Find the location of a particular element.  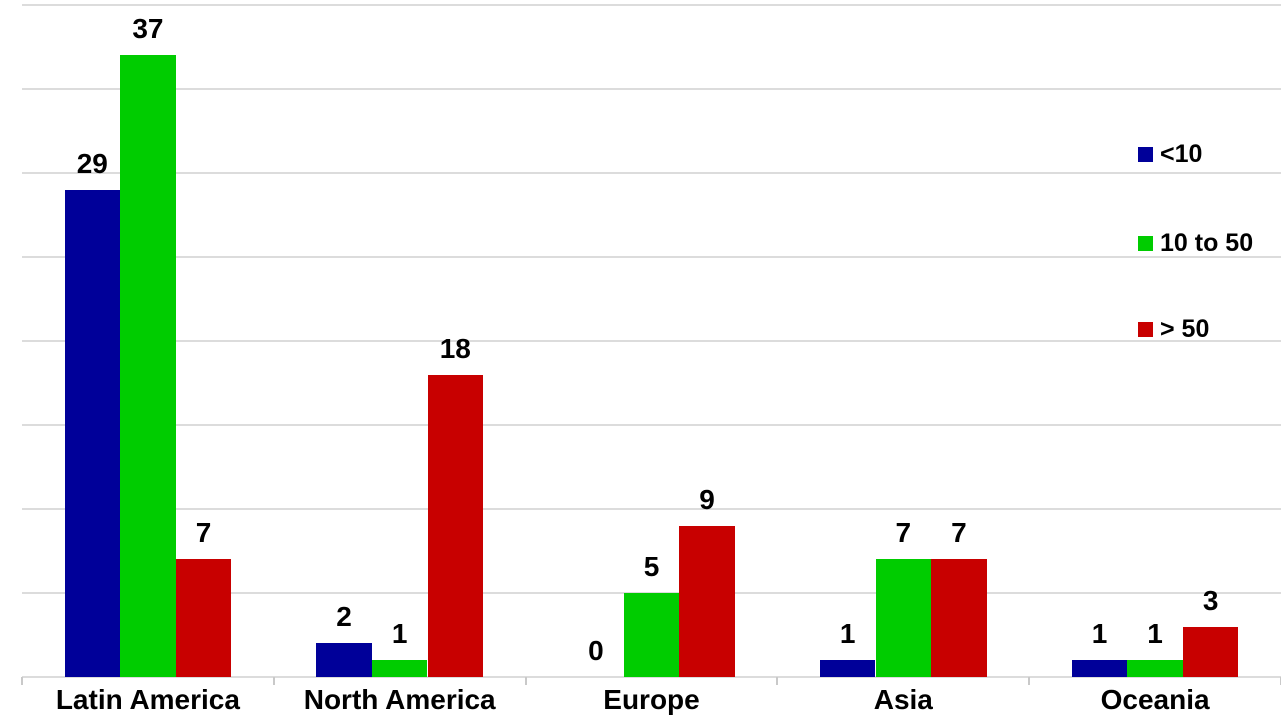

bar-value-label: 3 is located at coordinates (1210, 600).